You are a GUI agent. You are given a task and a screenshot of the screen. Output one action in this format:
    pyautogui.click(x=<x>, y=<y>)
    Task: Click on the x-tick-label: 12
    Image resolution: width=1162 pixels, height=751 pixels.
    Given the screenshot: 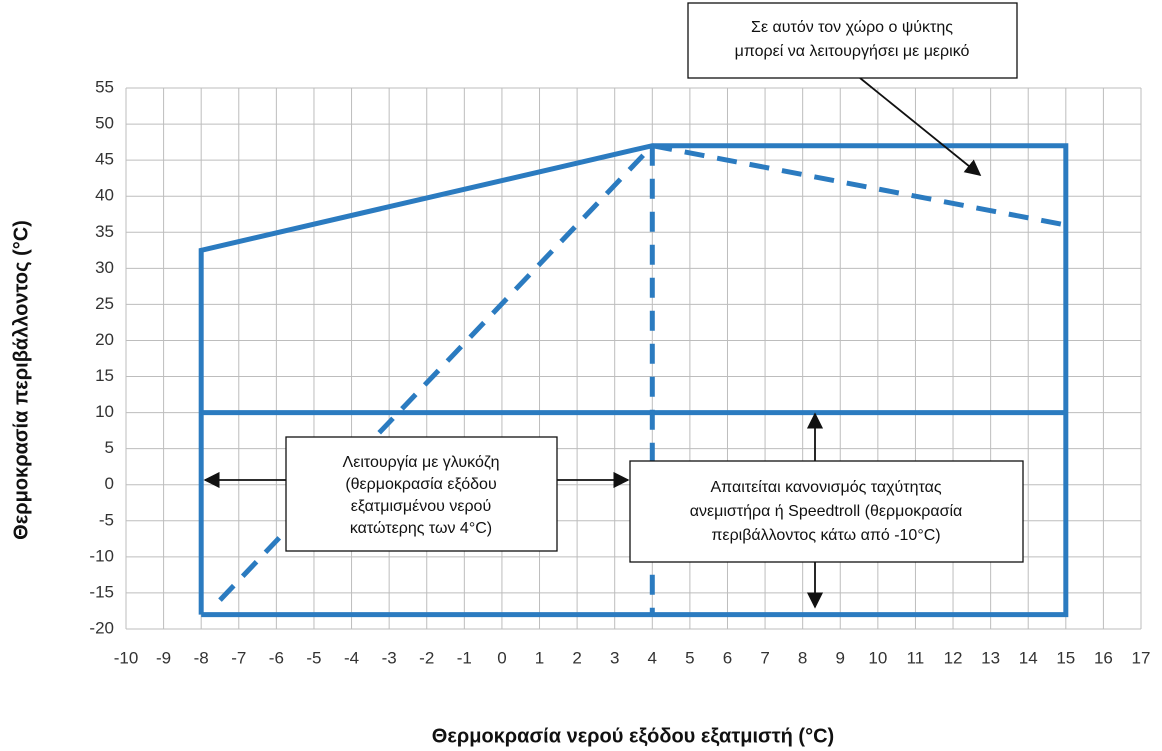 What is the action you would take?
    pyautogui.click(x=953, y=657)
    